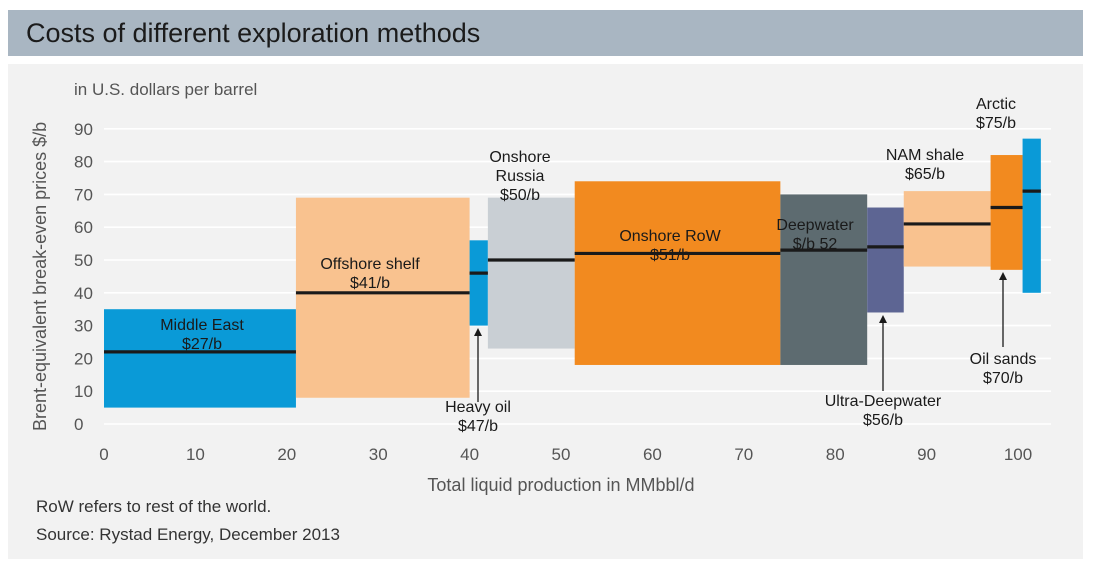 This screenshot has width=1107, height=579. I want to click on bar-heavy-oil, so click(478, 283).